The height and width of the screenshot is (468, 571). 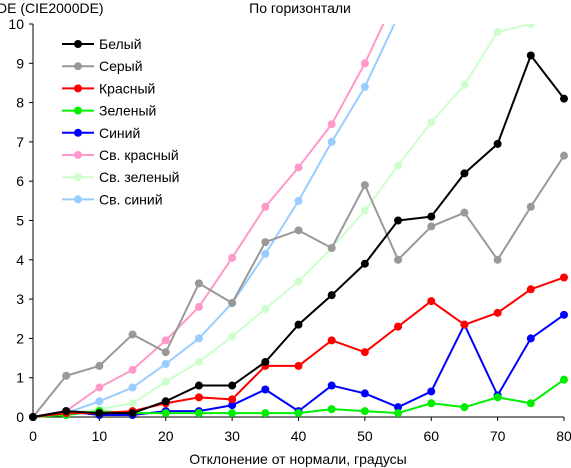 What do you see at coordinates (20, 417) in the screenshot?
I see `y-tick-label: 0` at bounding box center [20, 417].